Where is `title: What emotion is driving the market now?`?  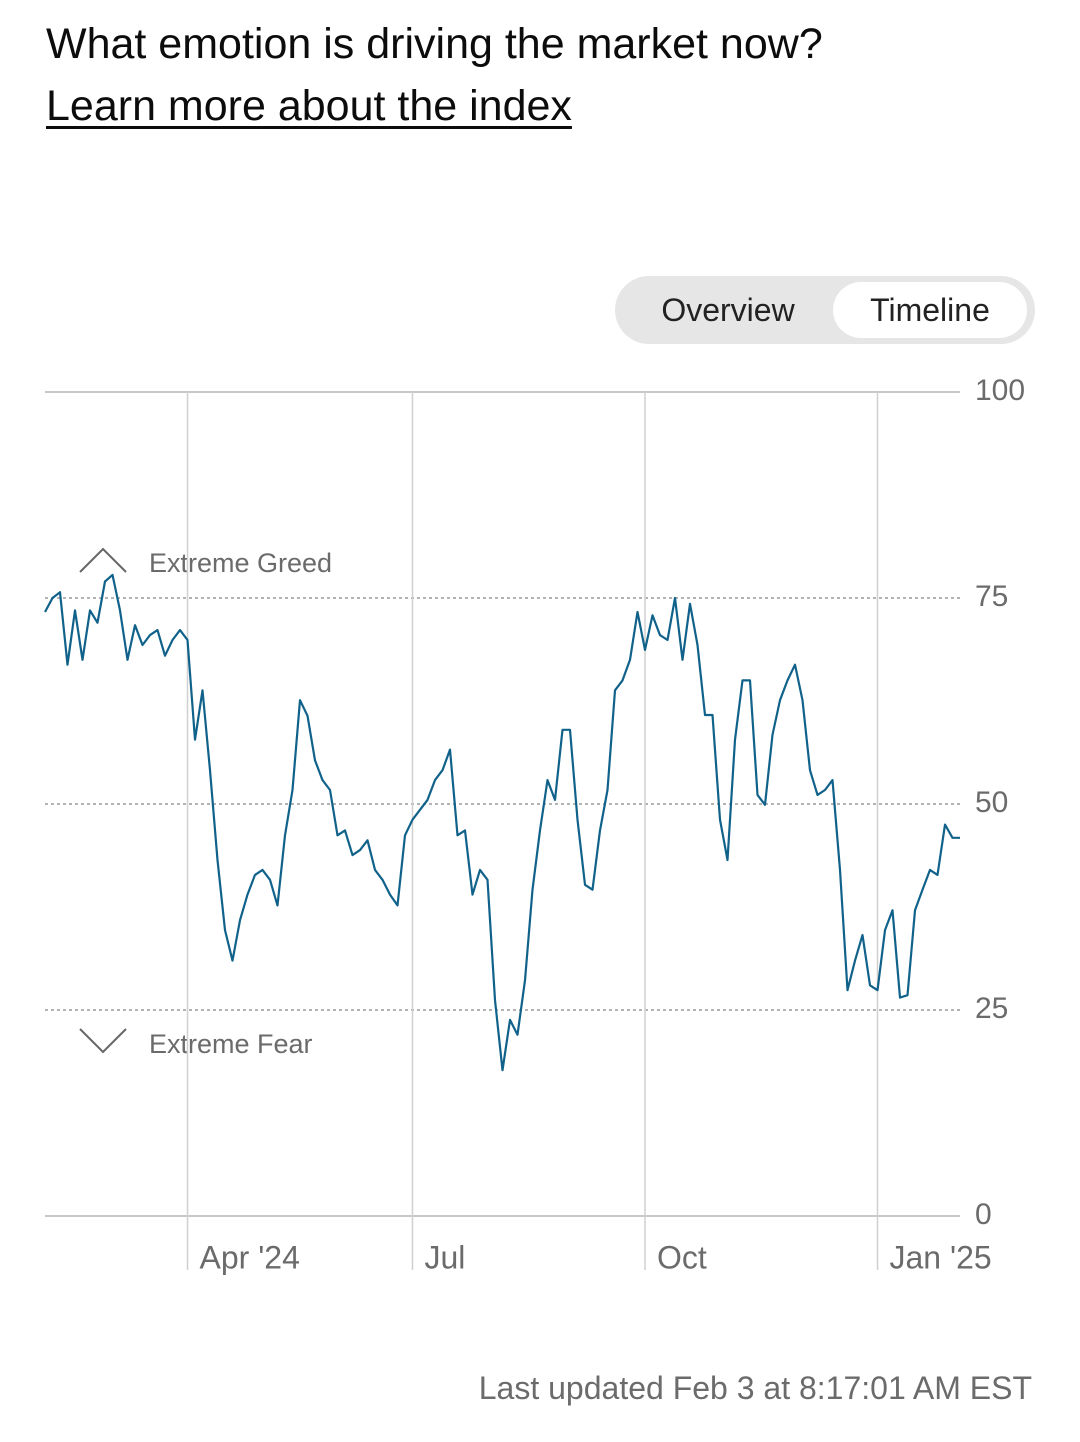 title: What emotion is driving the market now? is located at coordinates (434, 44).